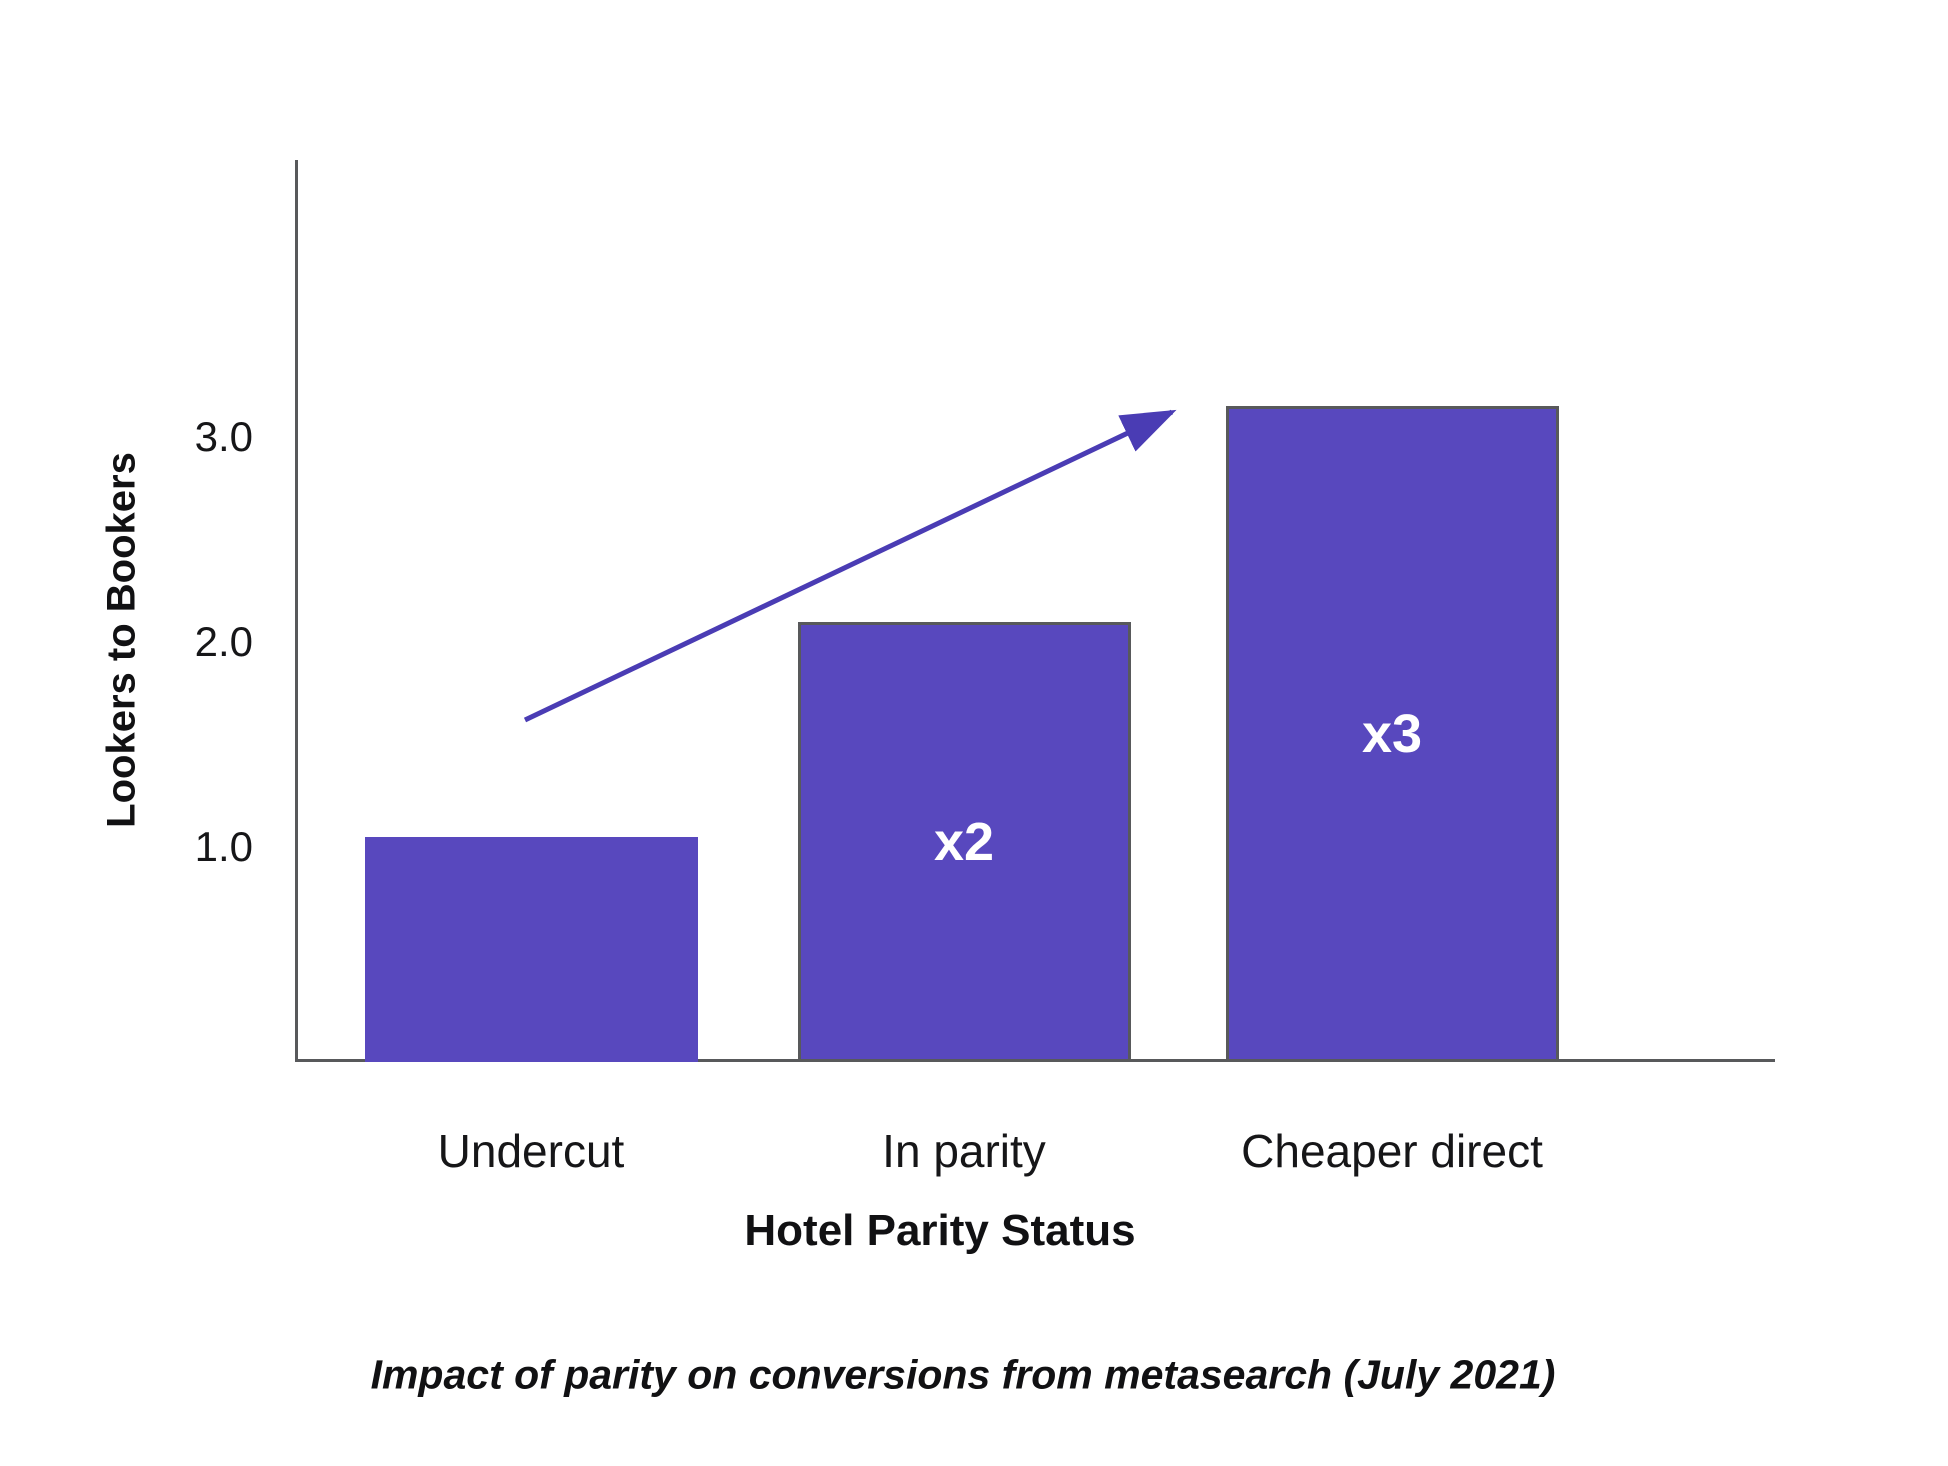  I want to click on bar-cheaper-direct, so click(1392, 734).